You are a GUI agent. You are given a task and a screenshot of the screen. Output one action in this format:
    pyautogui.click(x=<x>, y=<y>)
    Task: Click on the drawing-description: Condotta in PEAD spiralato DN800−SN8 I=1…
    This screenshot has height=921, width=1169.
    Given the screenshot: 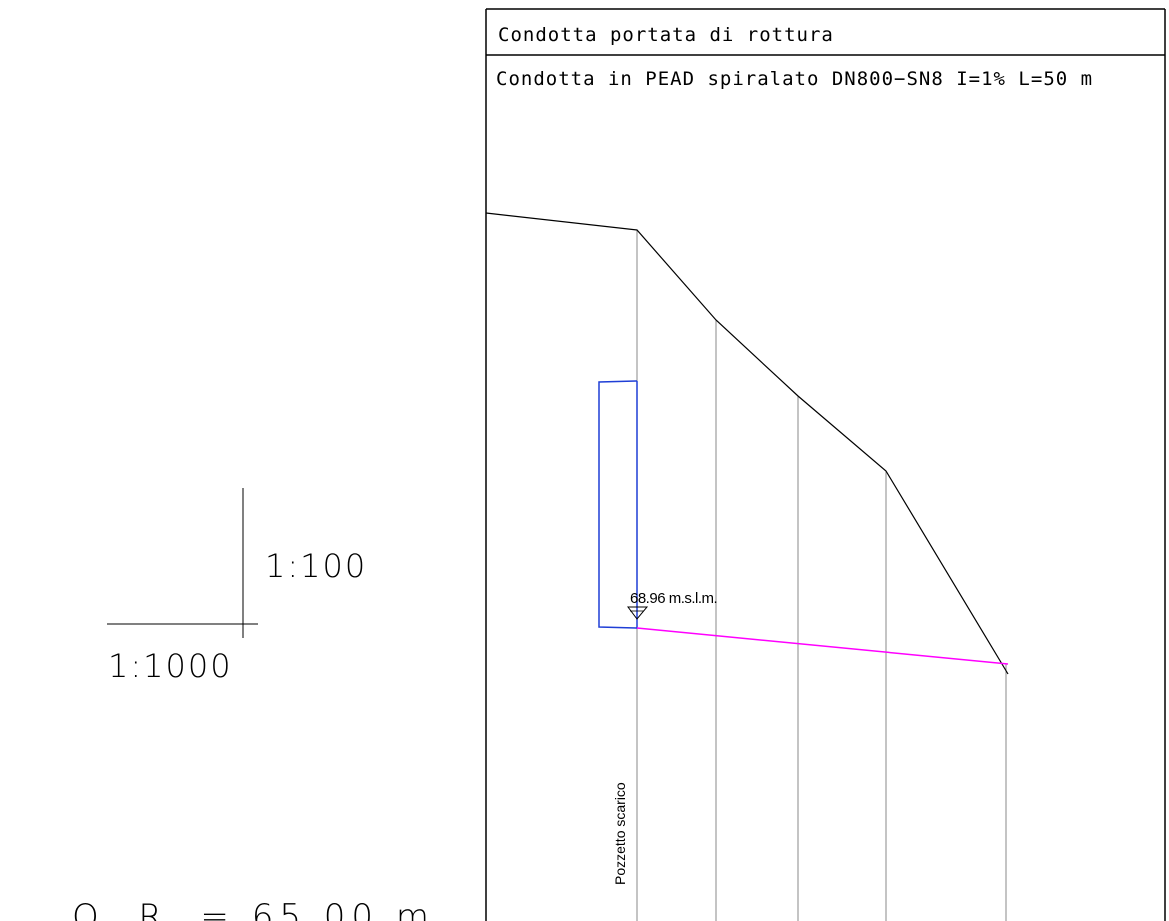 What is the action you would take?
    pyautogui.click(x=794, y=79)
    